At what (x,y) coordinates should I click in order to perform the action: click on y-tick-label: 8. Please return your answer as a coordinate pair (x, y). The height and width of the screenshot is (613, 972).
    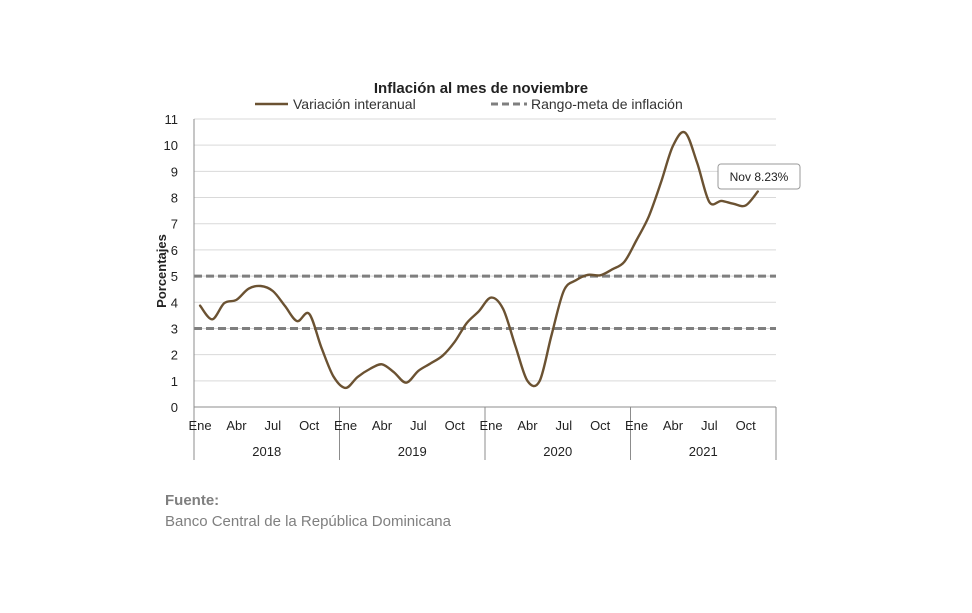
    Looking at the image, I should click on (174, 198).